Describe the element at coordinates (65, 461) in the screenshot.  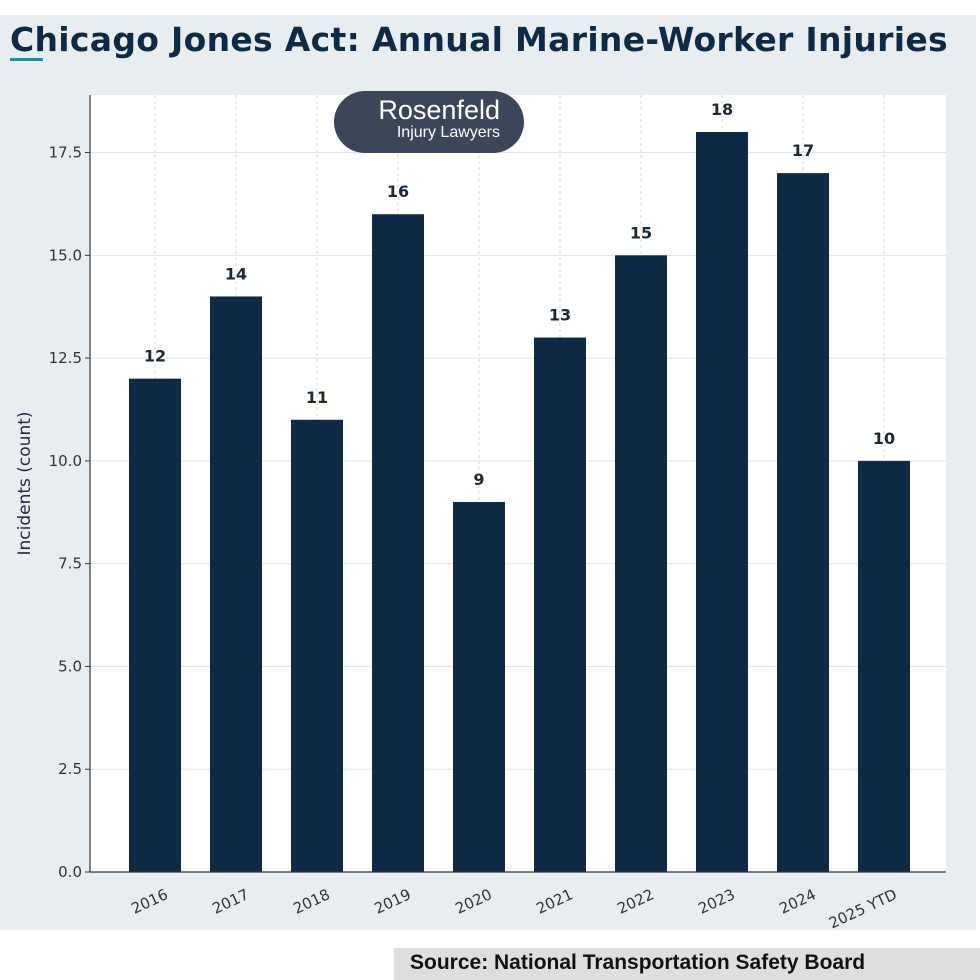
I see `y-tick-label: 10.0` at that location.